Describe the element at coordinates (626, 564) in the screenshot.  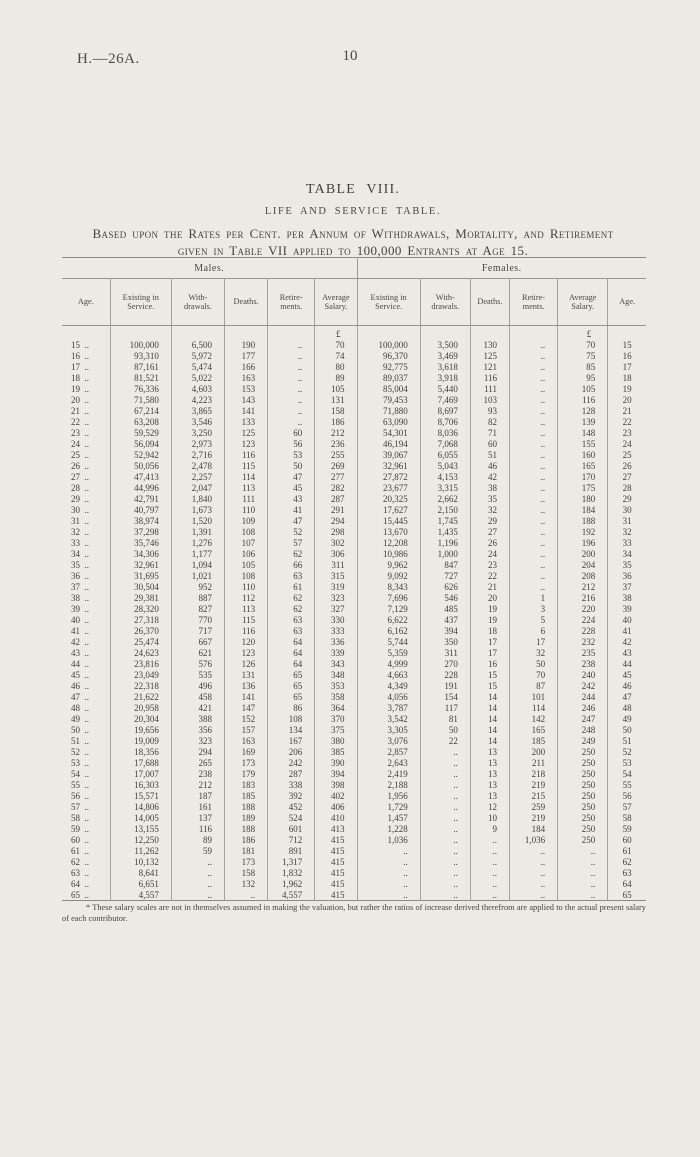
I see `age-female-cell: 35` at that location.